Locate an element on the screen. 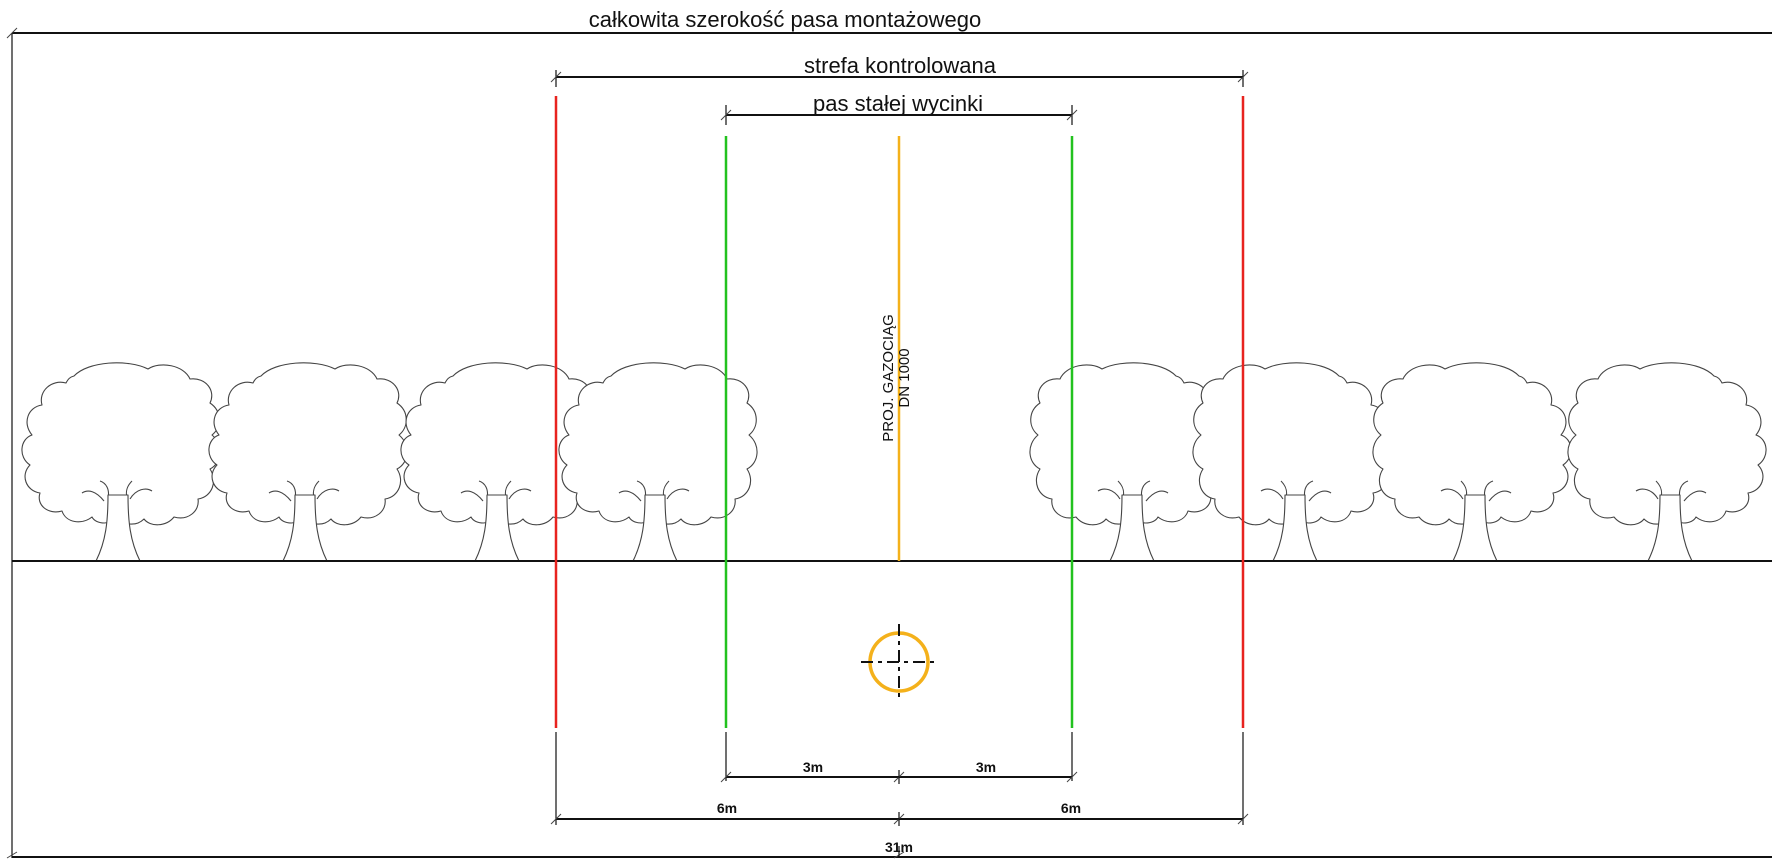 This screenshot has height=860, width=1772. tick-3m-left is located at coordinates (726, 777).